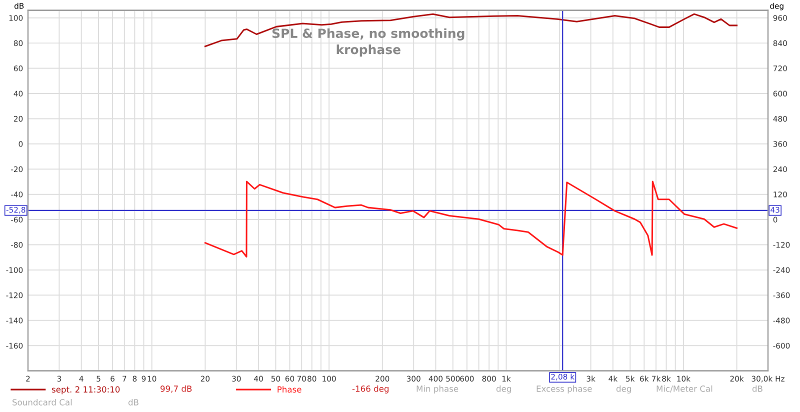 Image resolution: width=800 pixels, height=412 pixels. Describe the element at coordinates (86, 390) in the screenshot. I see `legend-label: sept. 2 11:30:10` at that location.